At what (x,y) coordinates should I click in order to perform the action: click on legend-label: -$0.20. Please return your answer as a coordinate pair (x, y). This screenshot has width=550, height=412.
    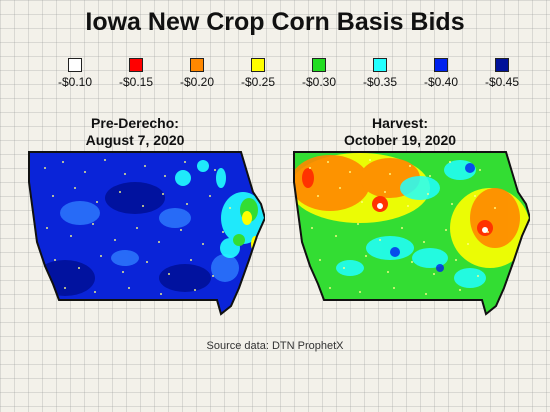
    Looking at the image, I should click on (197, 82).